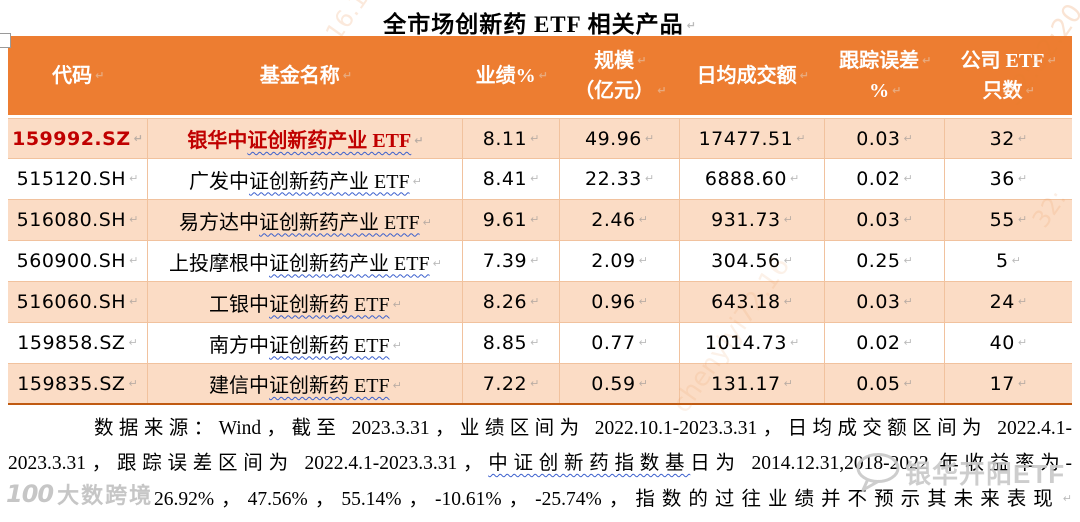 Image resolution: width=1080 pixels, height=522 pixels. I want to click on tracking-error-value: 0.25, so click(885, 261).